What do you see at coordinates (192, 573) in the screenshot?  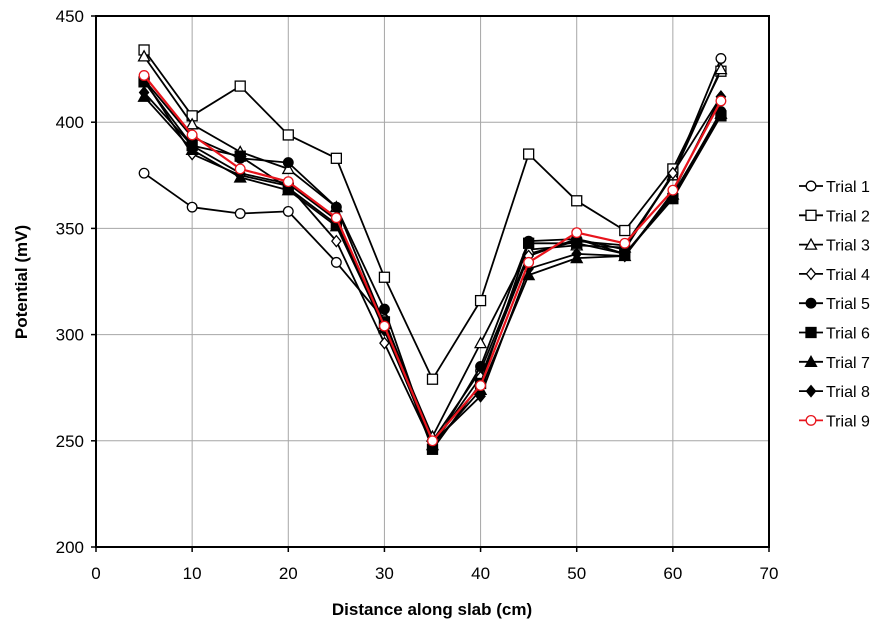 I see `x-tick-label: 10` at bounding box center [192, 573].